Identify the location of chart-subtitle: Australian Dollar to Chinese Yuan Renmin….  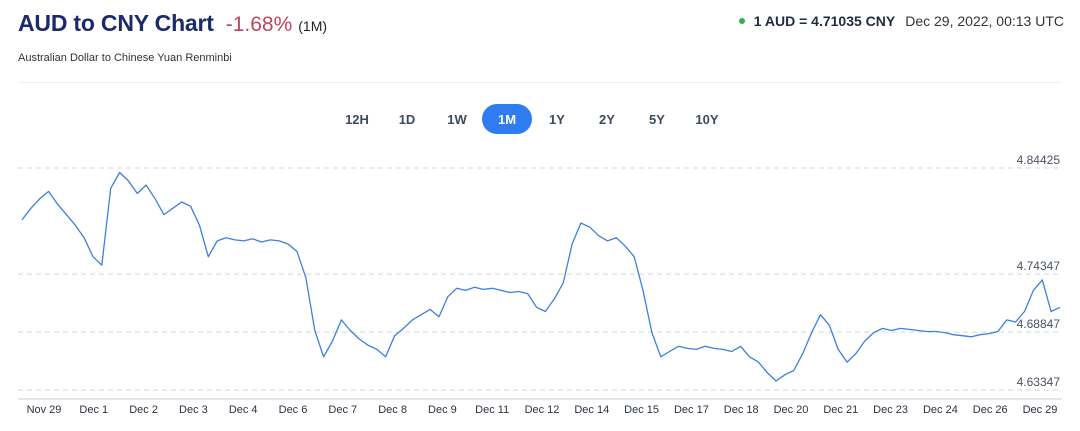
(125, 58).